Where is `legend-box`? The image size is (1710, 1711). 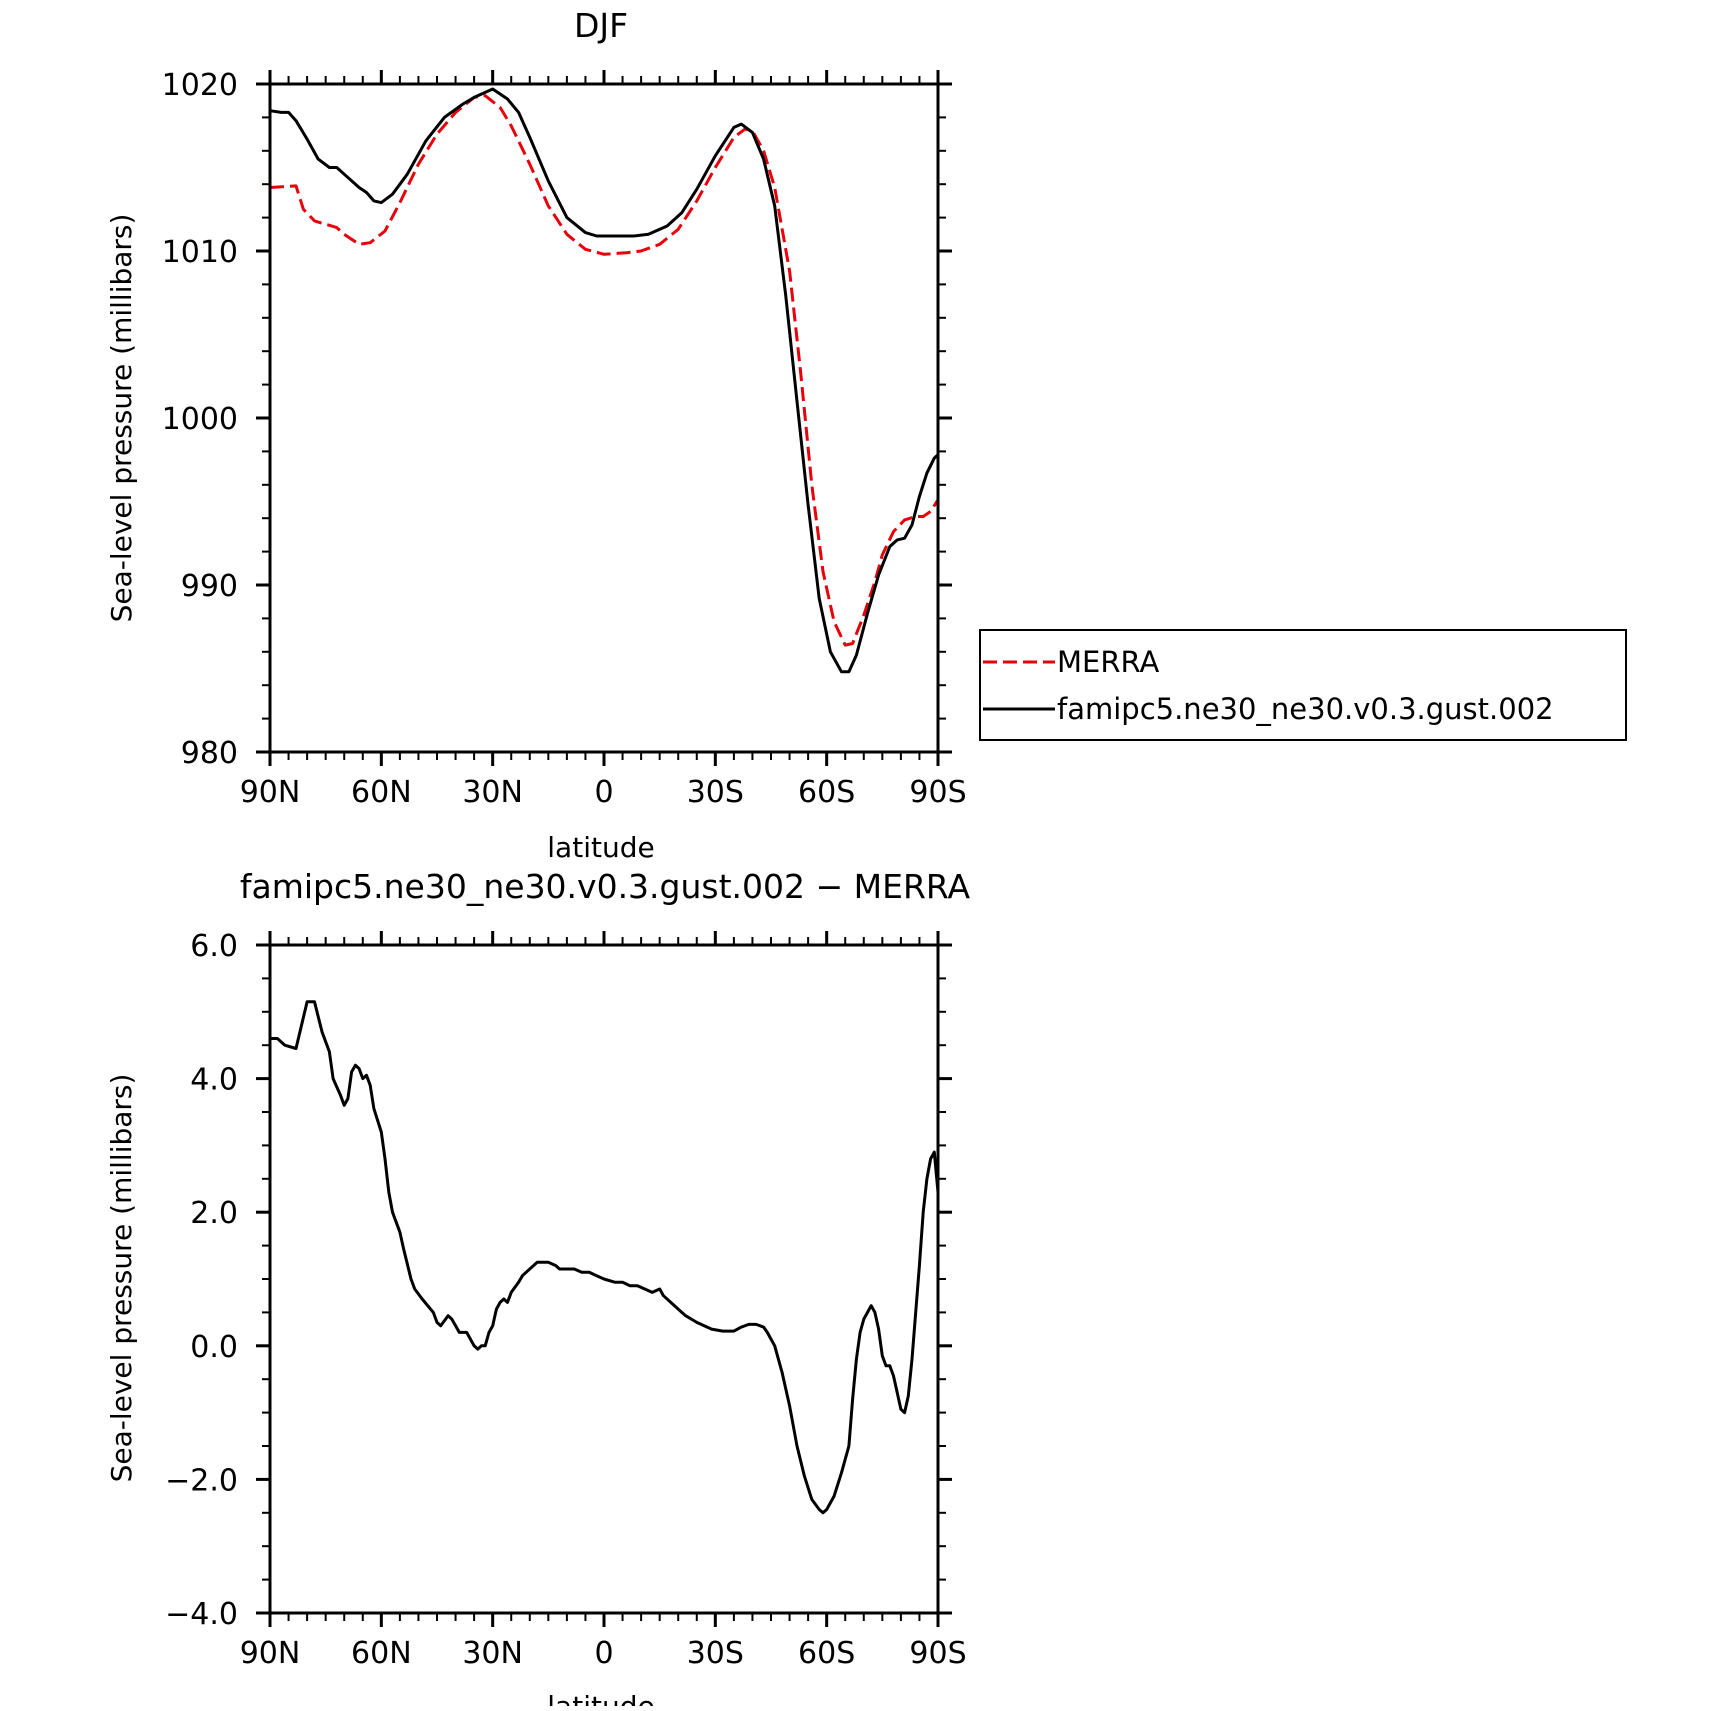 legend-box is located at coordinates (1303, 685).